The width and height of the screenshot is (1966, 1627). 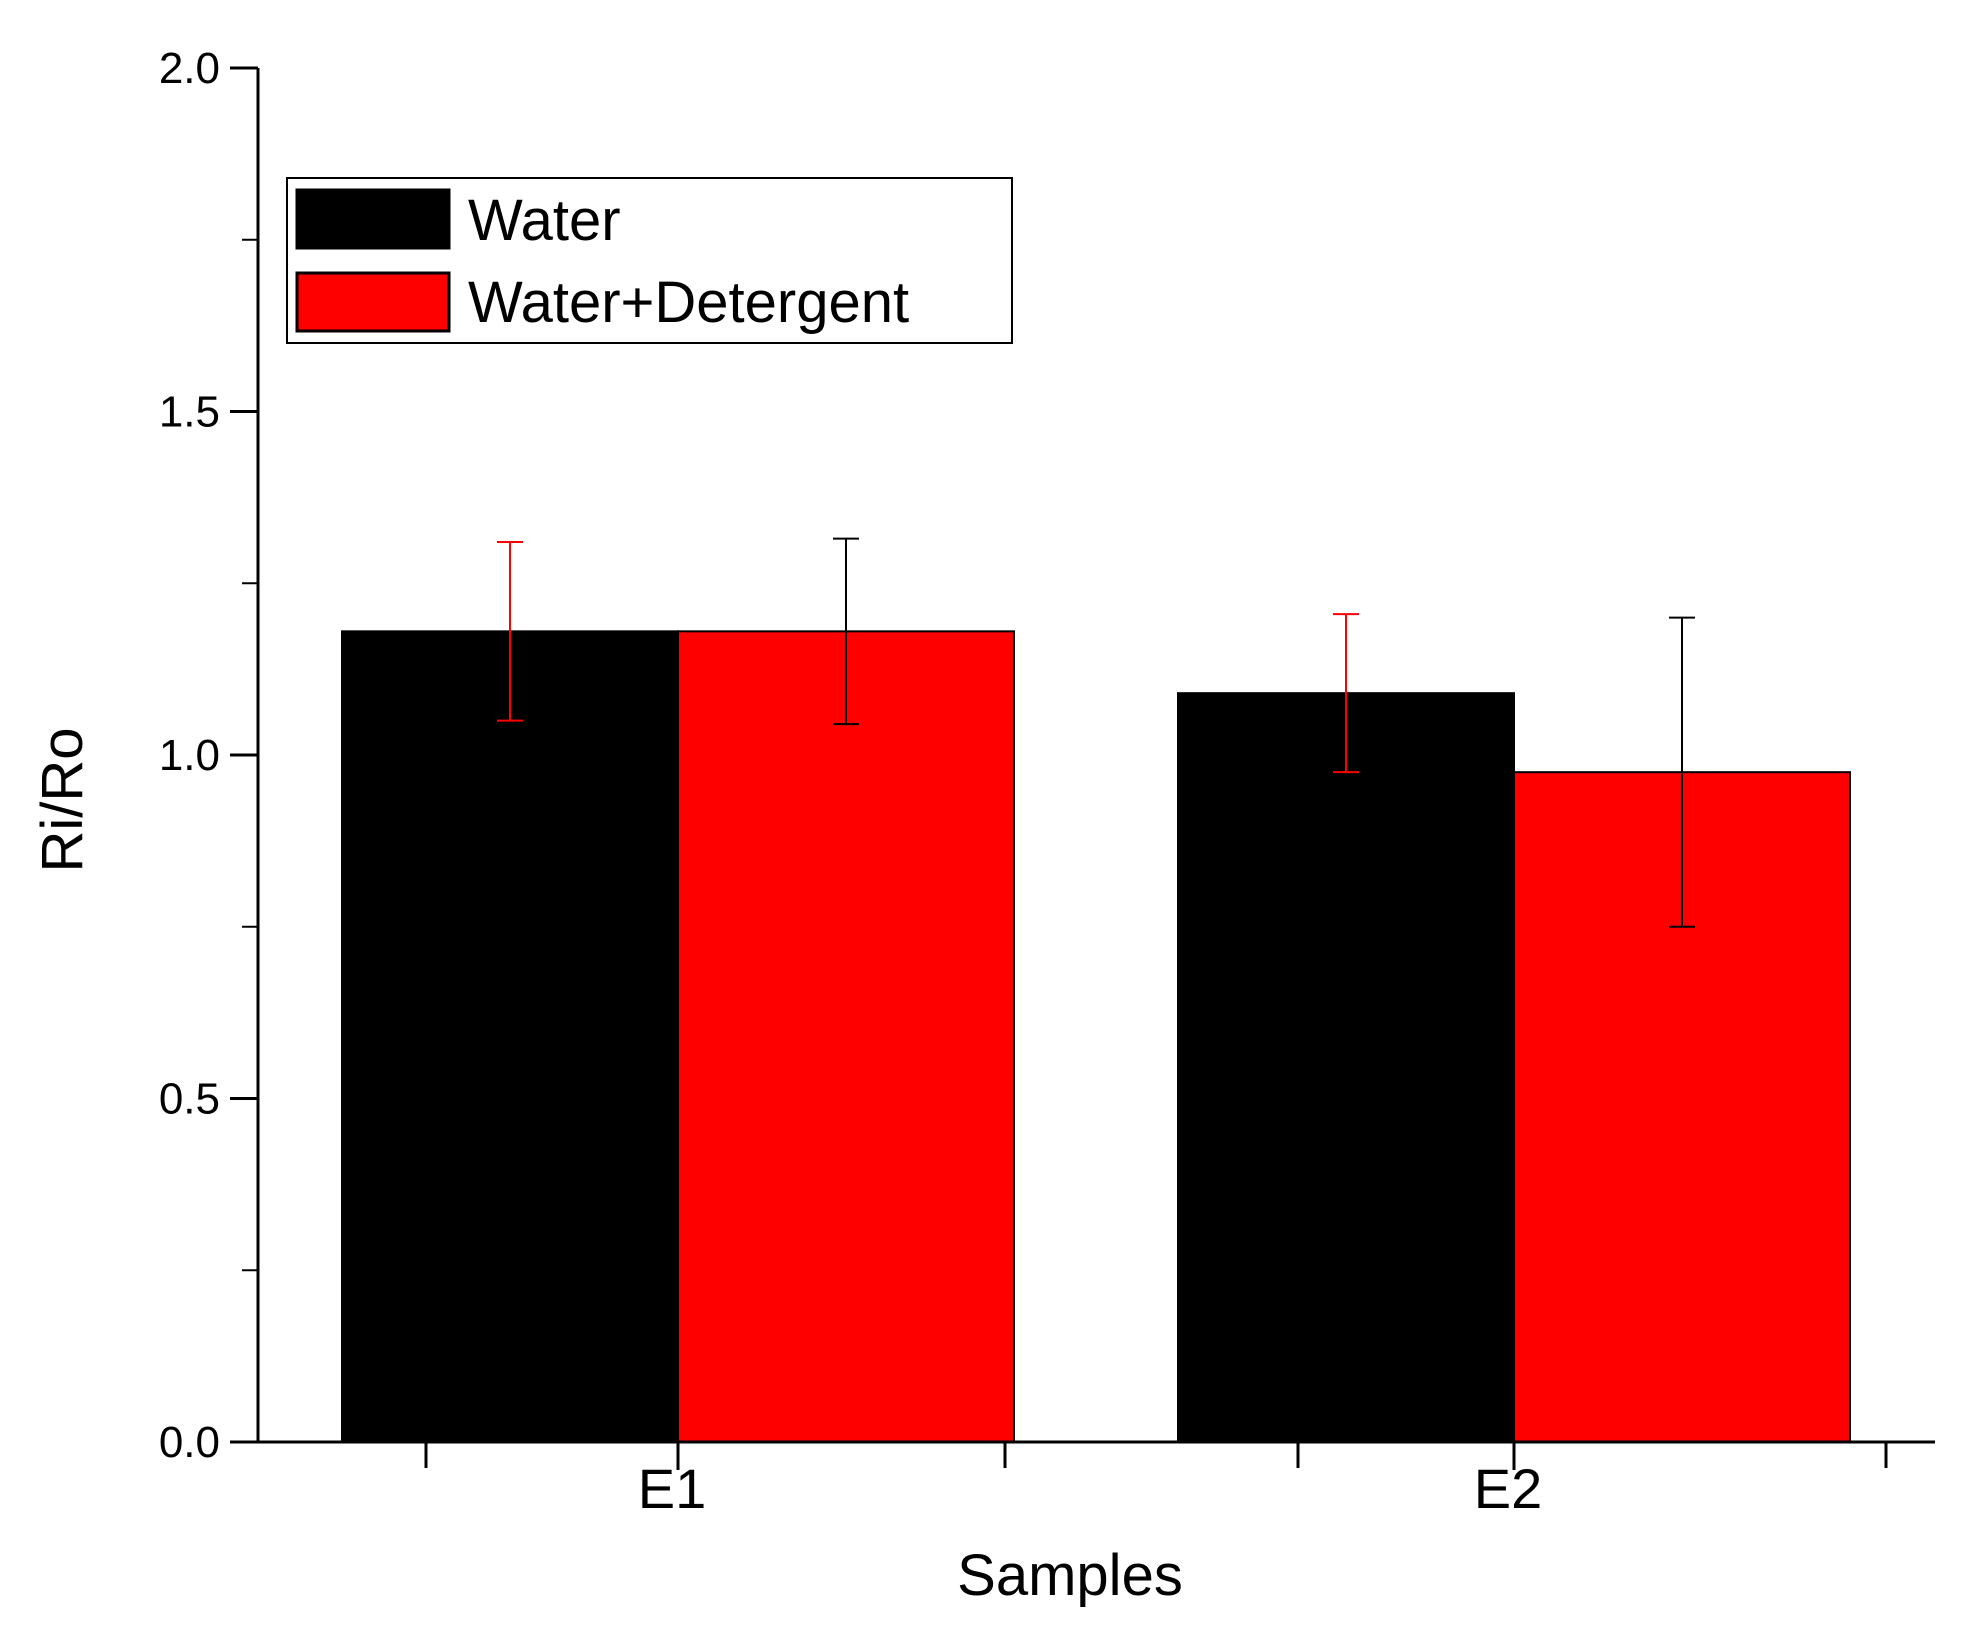 I want to click on legend: Water Water+Detergent, so click(x=649, y=260).